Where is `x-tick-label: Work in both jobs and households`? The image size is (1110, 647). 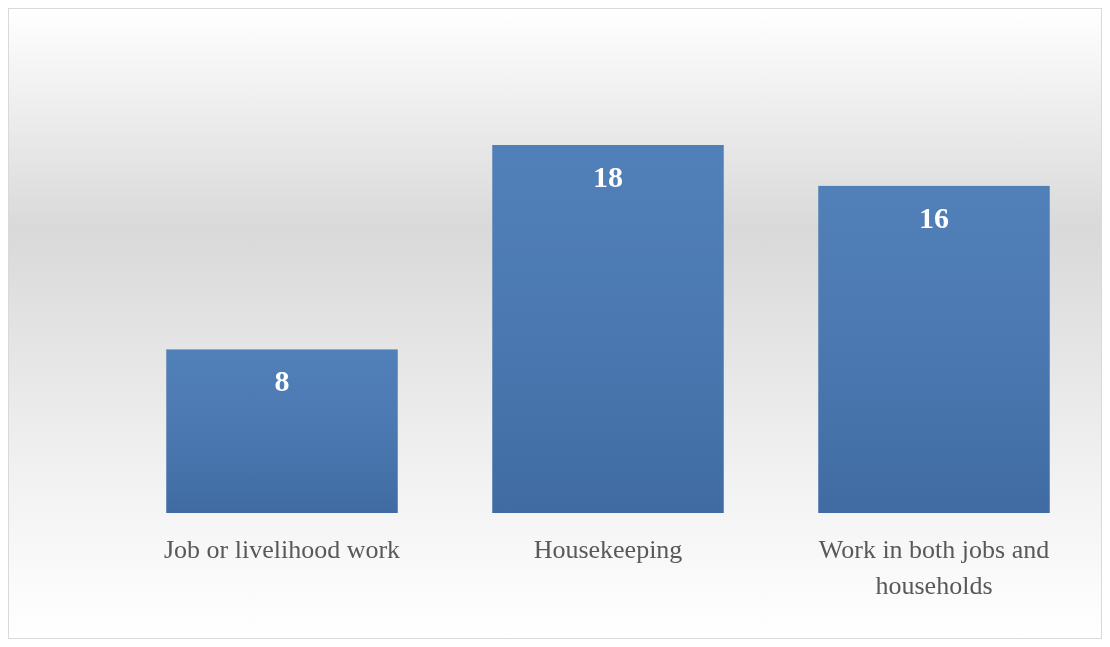 x-tick-label: Work in both jobs and households is located at coordinates (934, 567).